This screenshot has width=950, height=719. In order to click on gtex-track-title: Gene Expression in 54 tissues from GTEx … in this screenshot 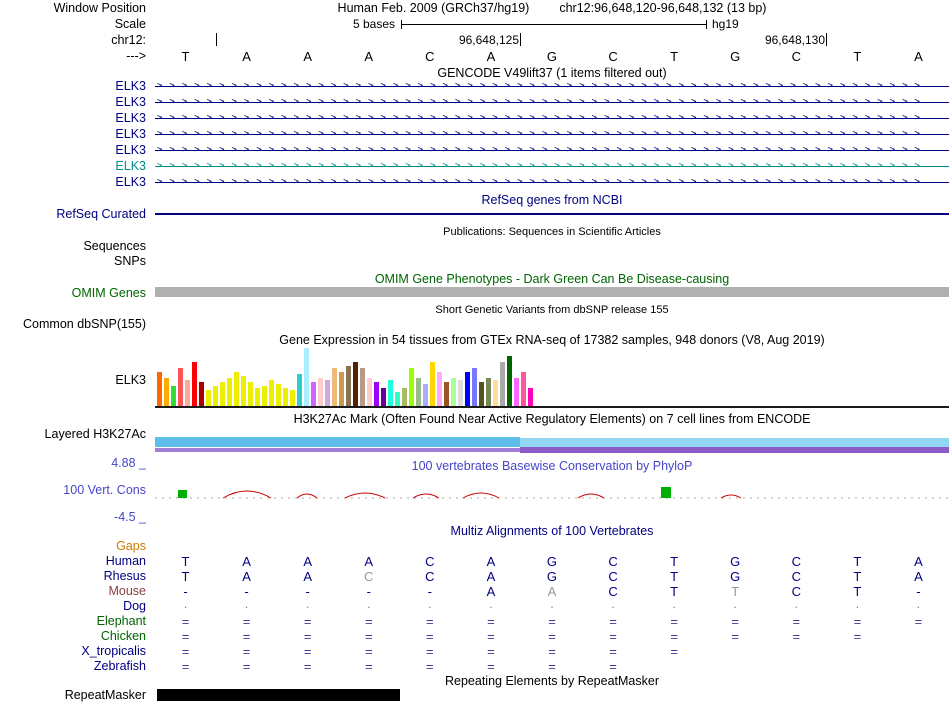, I will do `click(552, 340)`.